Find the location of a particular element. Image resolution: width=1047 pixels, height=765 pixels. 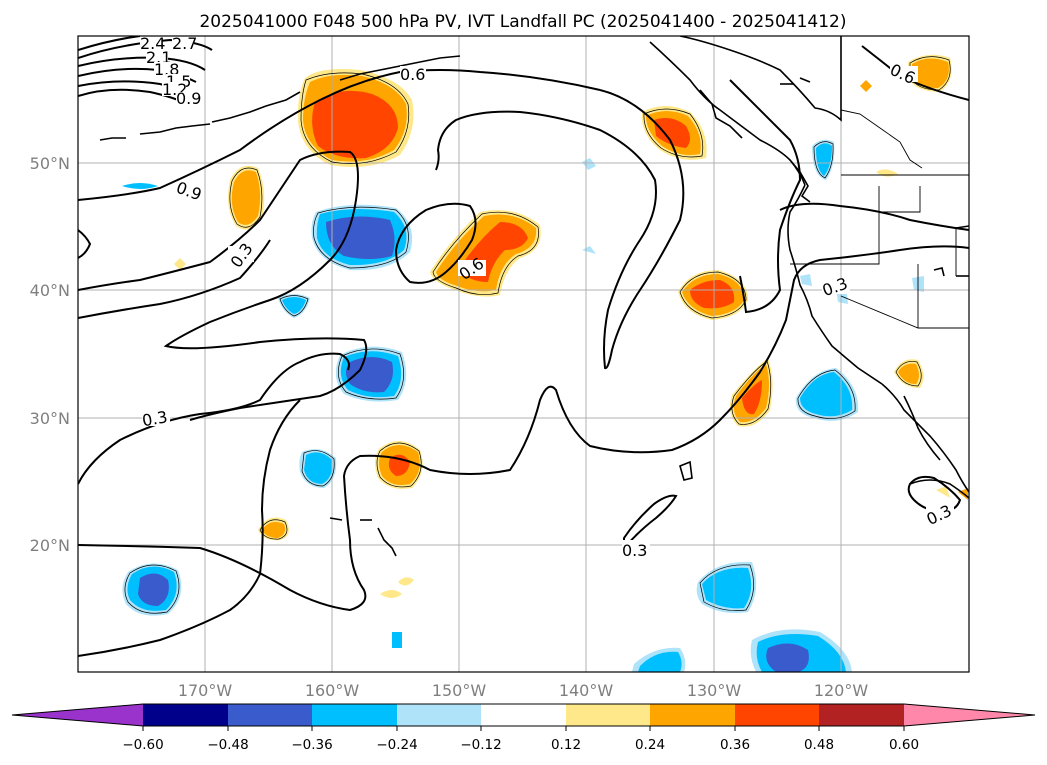

colorbar-max-extension is located at coordinates (969, 715).